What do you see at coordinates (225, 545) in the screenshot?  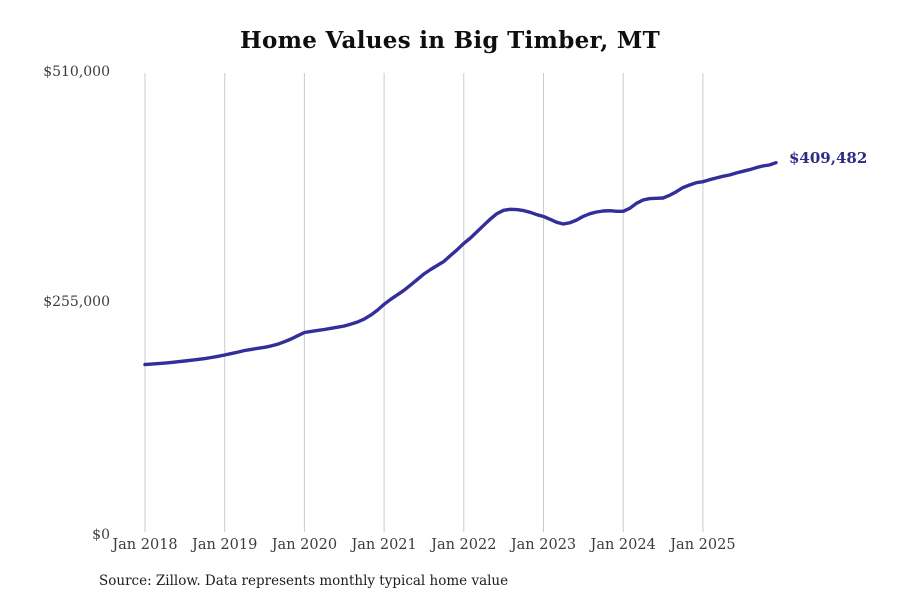 I see `x-axis-tick-label: Jan 2019` at bounding box center [225, 545].